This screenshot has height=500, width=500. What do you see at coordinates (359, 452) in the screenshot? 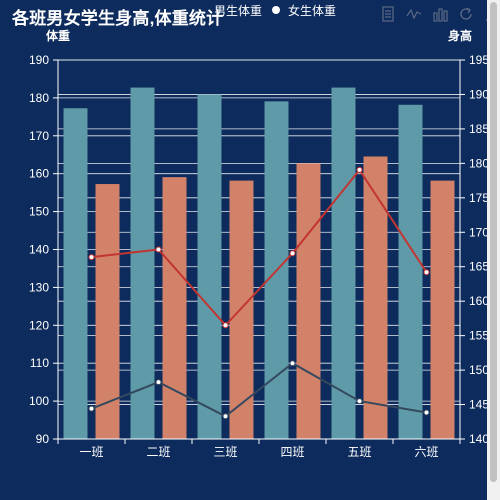
I see `x-tick-label: 五班` at bounding box center [359, 452].